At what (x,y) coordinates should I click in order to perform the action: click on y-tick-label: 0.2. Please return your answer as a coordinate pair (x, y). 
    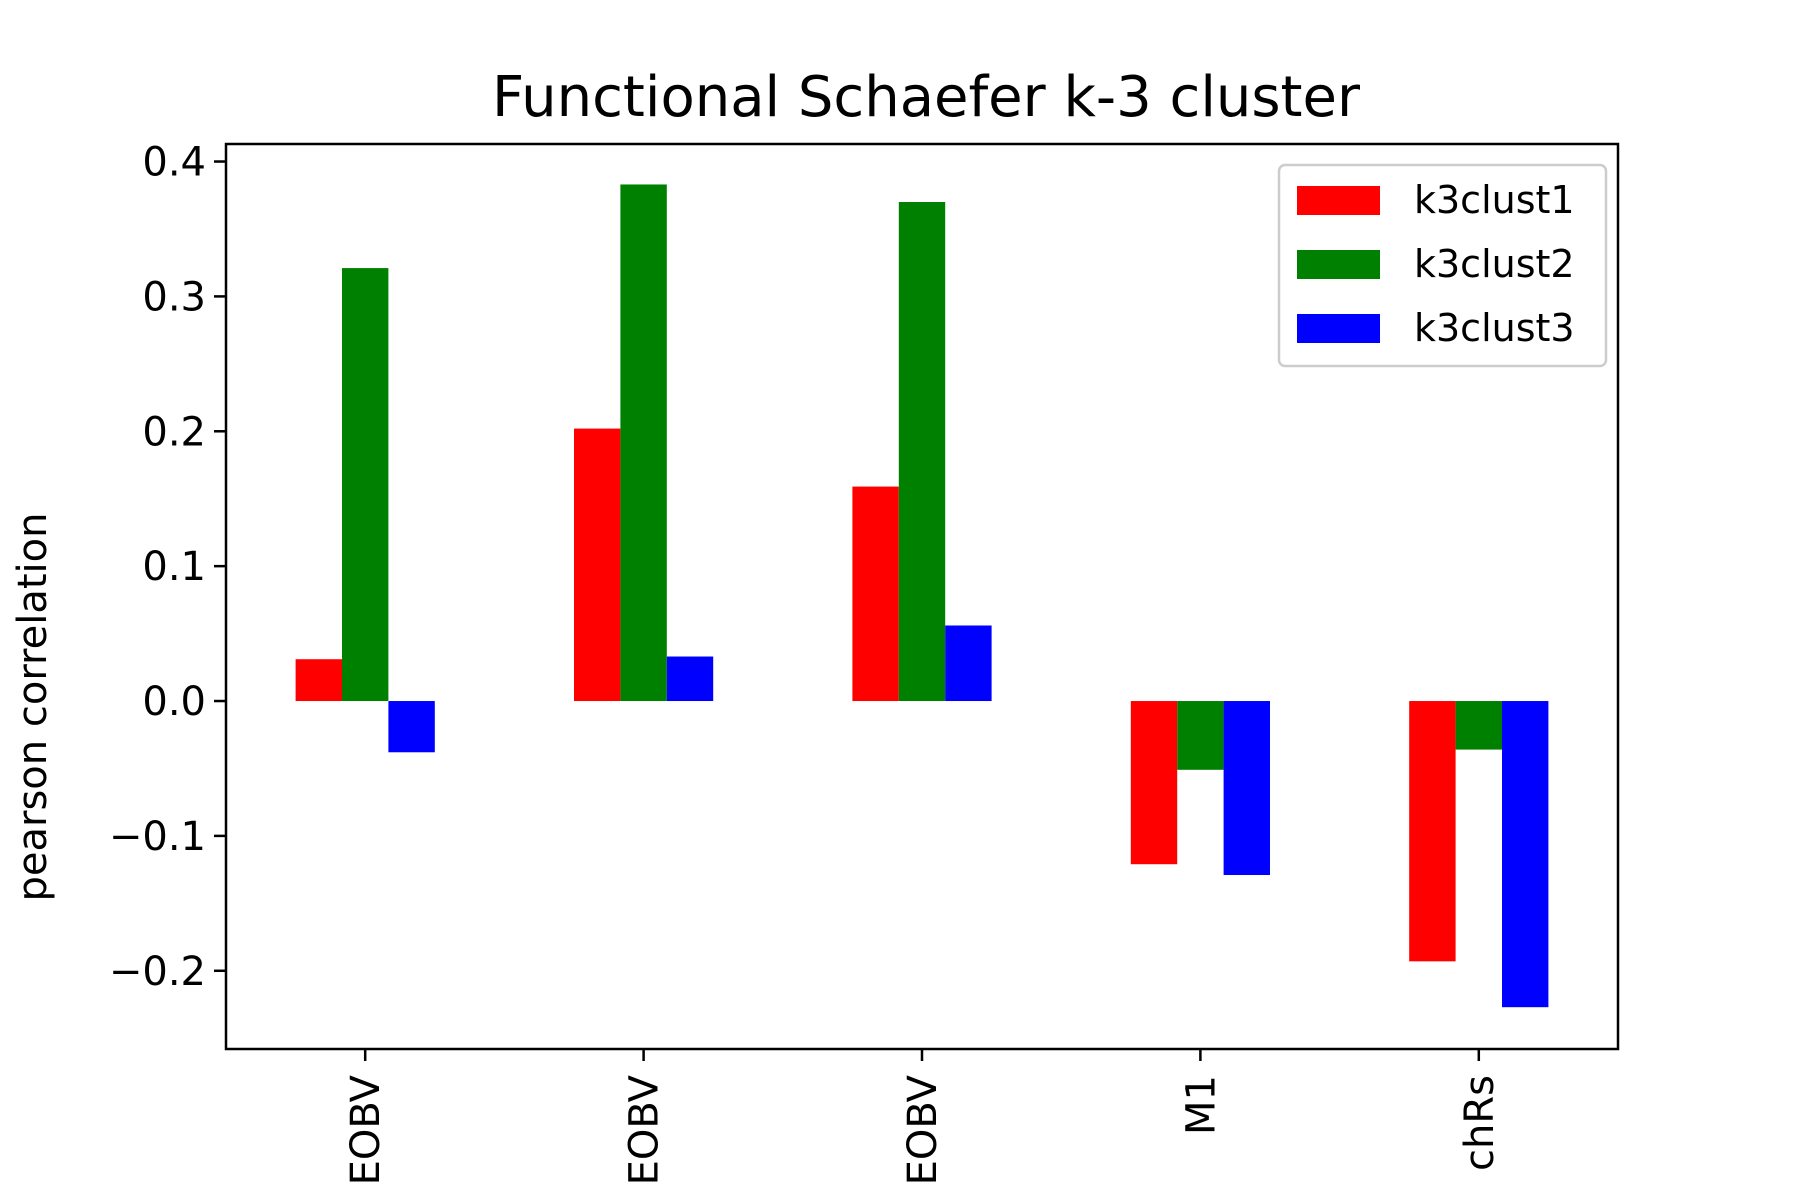
    Looking at the image, I should click on (174, 432).